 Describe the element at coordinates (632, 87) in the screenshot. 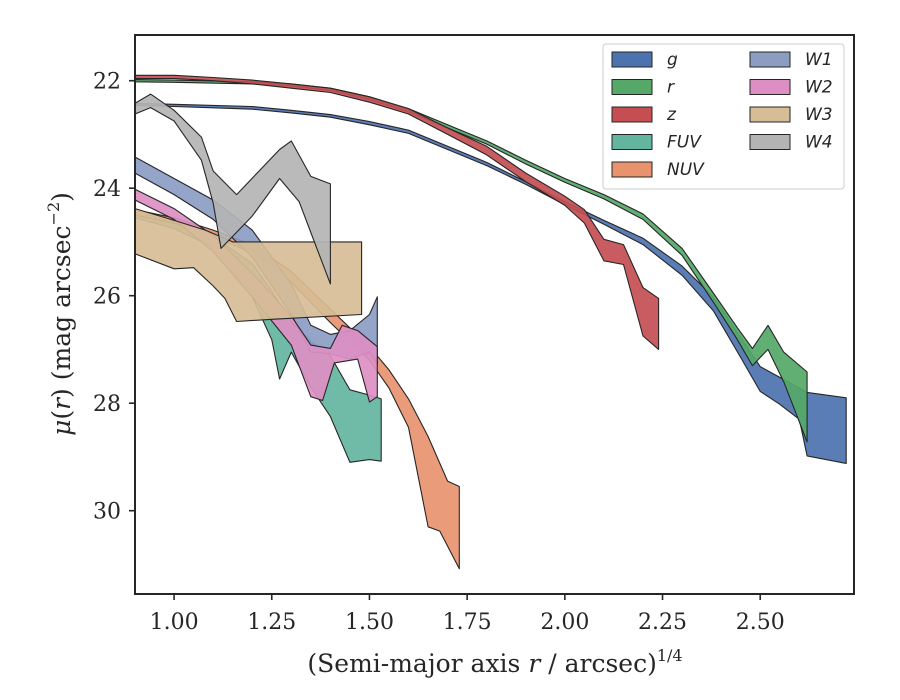

I see `legend-swatch-r` at that location.